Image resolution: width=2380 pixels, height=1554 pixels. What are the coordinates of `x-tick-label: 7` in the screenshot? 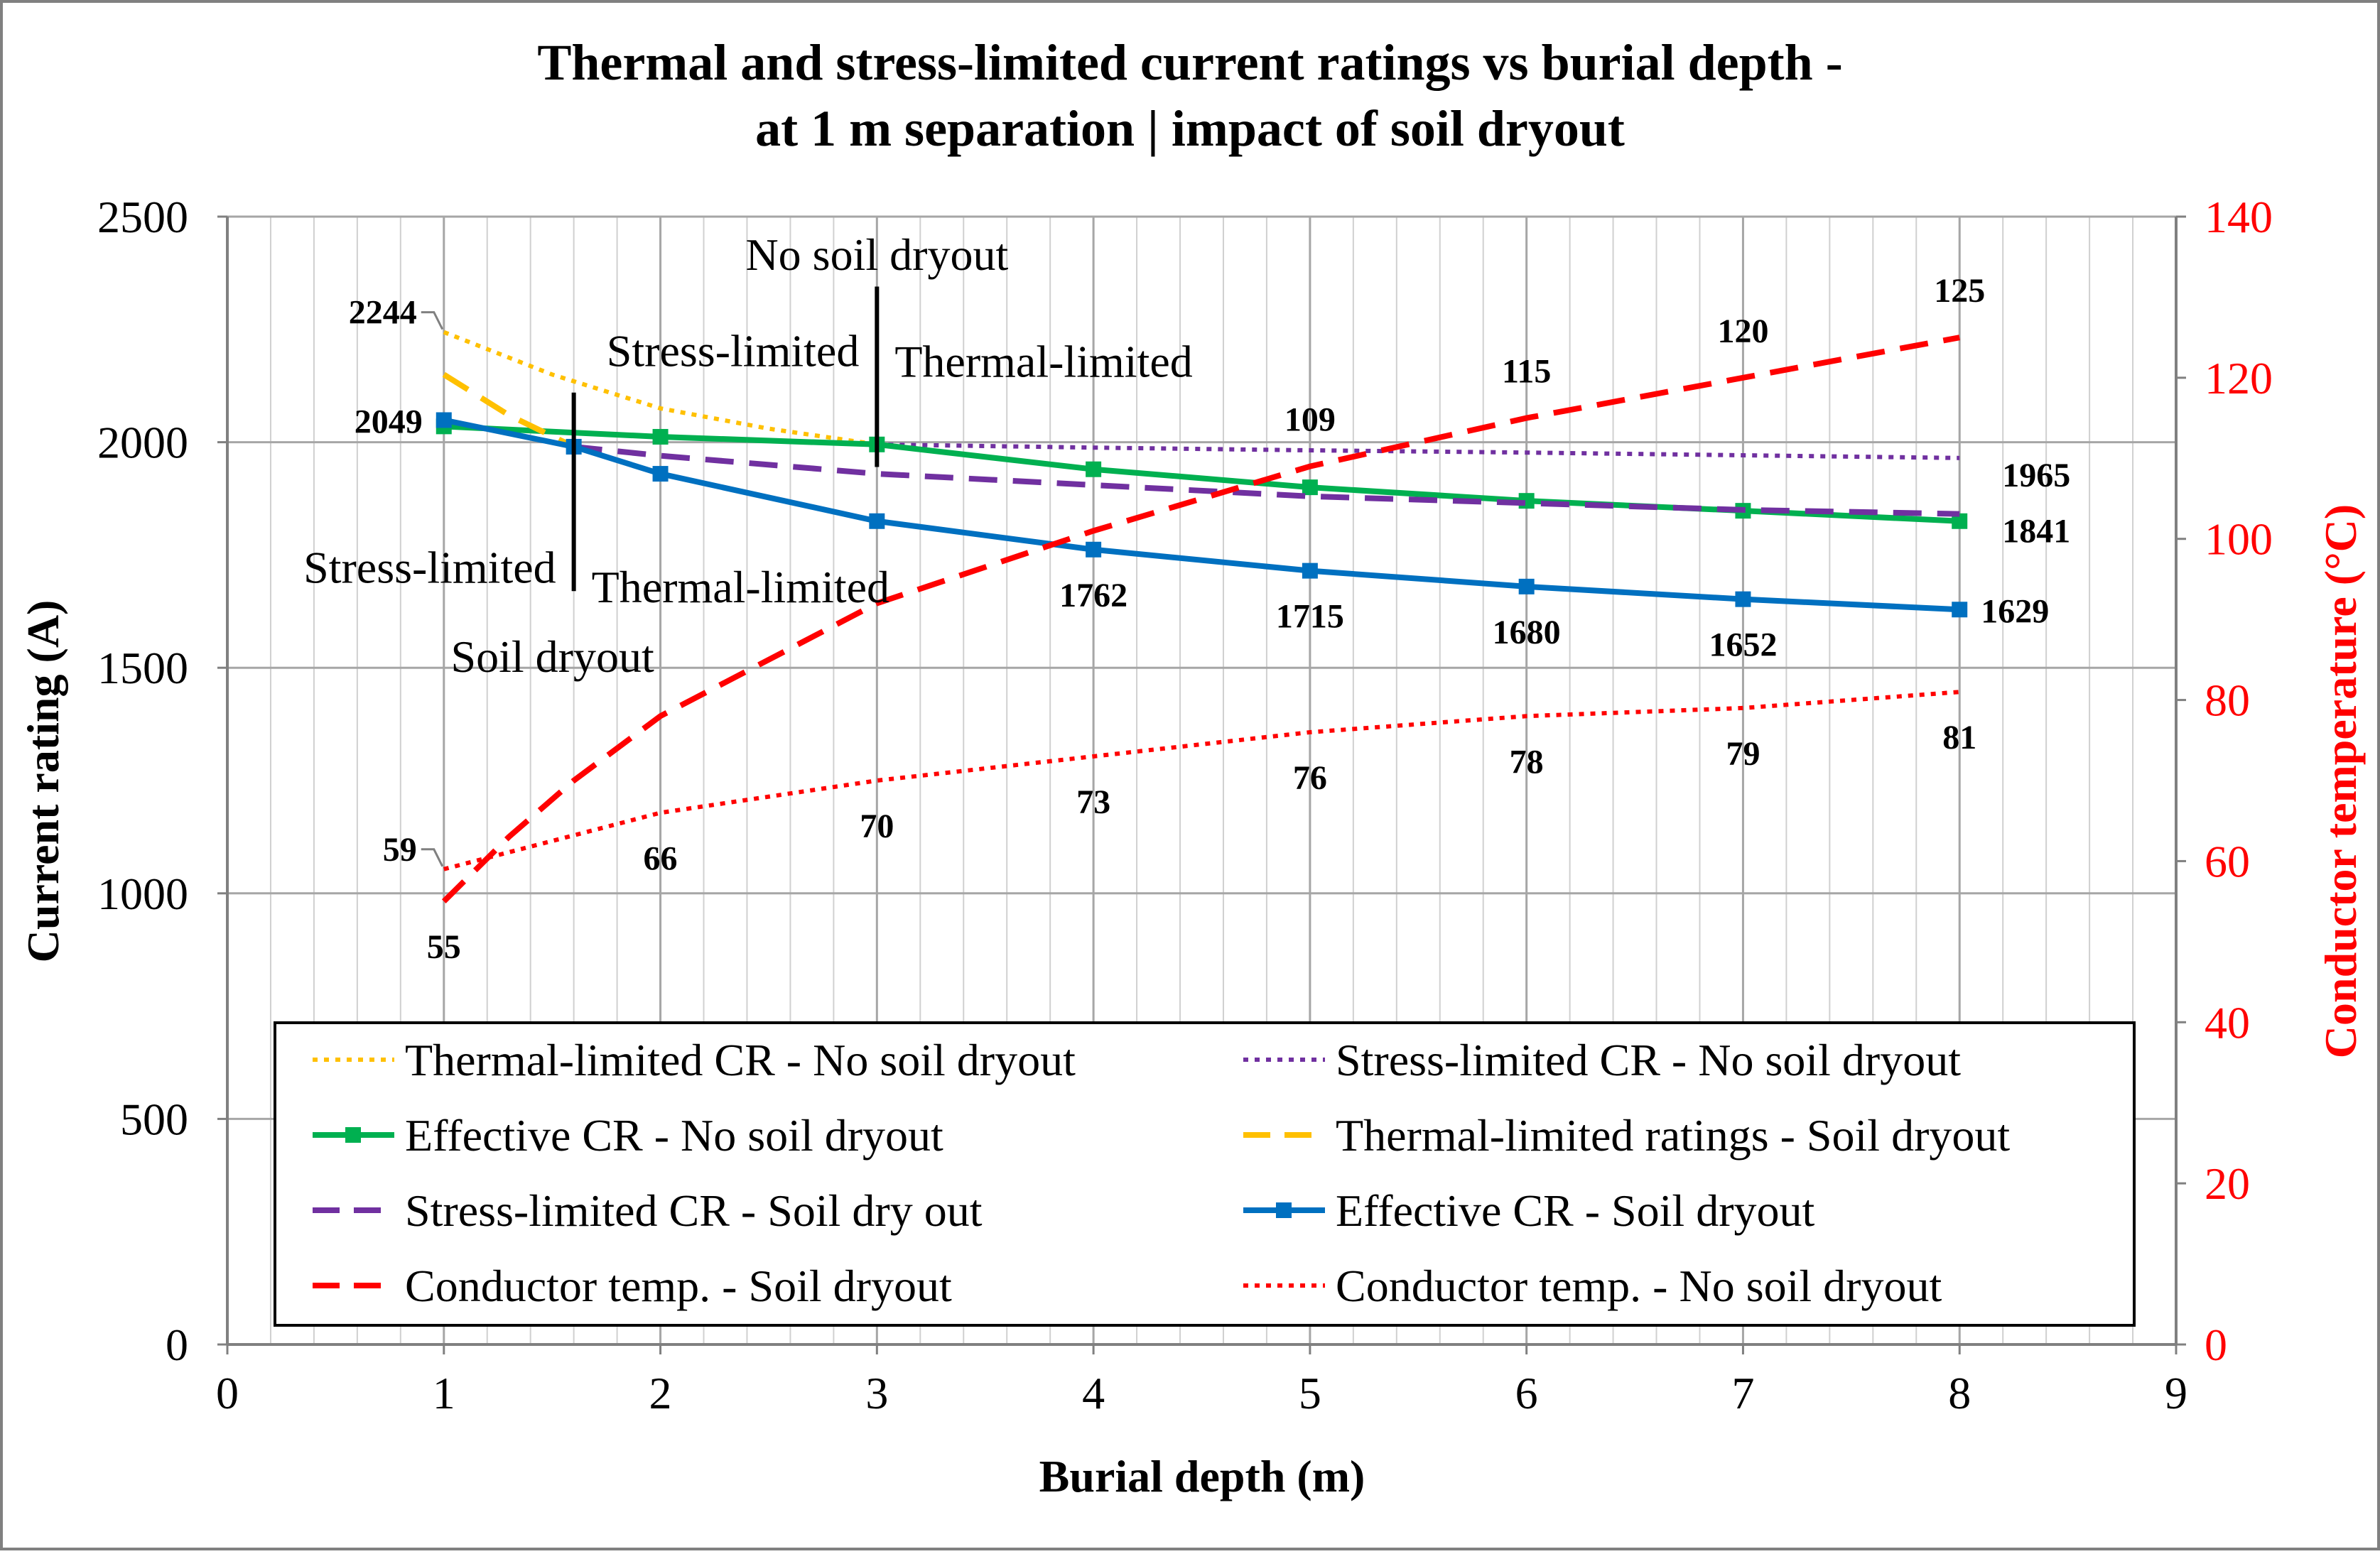 It's located at (1742, 1393).